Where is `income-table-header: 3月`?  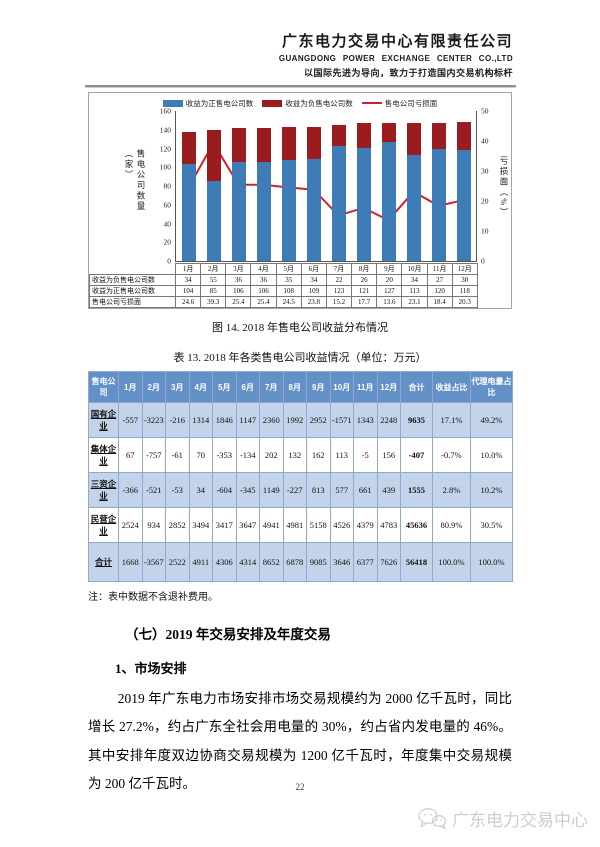 income-table-header: 3月 is located at coordinates (177, 387).